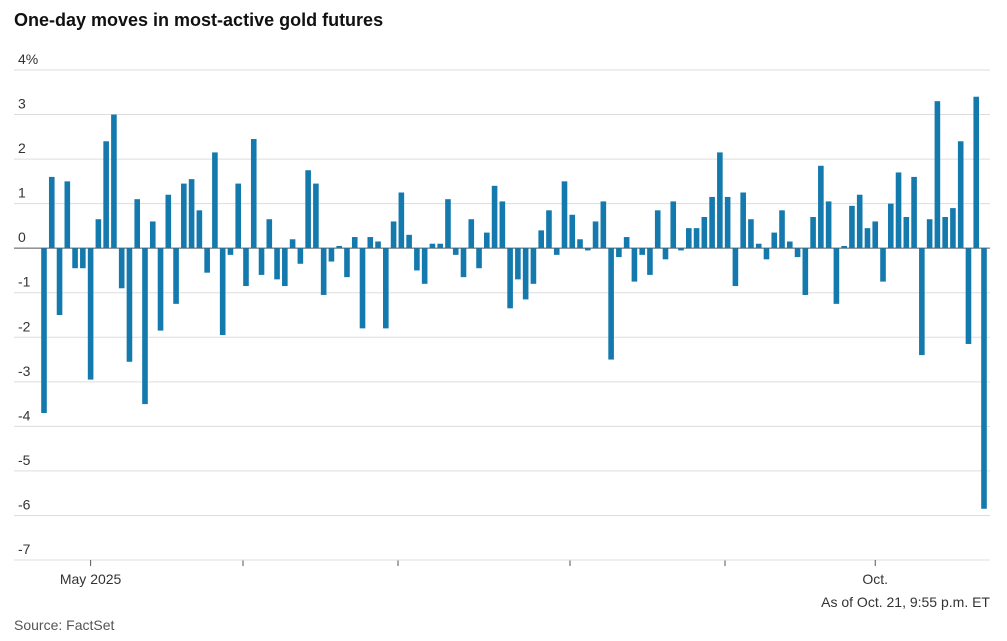 This screenshot has height=641, width=1007. I want to click on y-tick-label: 1, so click(22, 193).